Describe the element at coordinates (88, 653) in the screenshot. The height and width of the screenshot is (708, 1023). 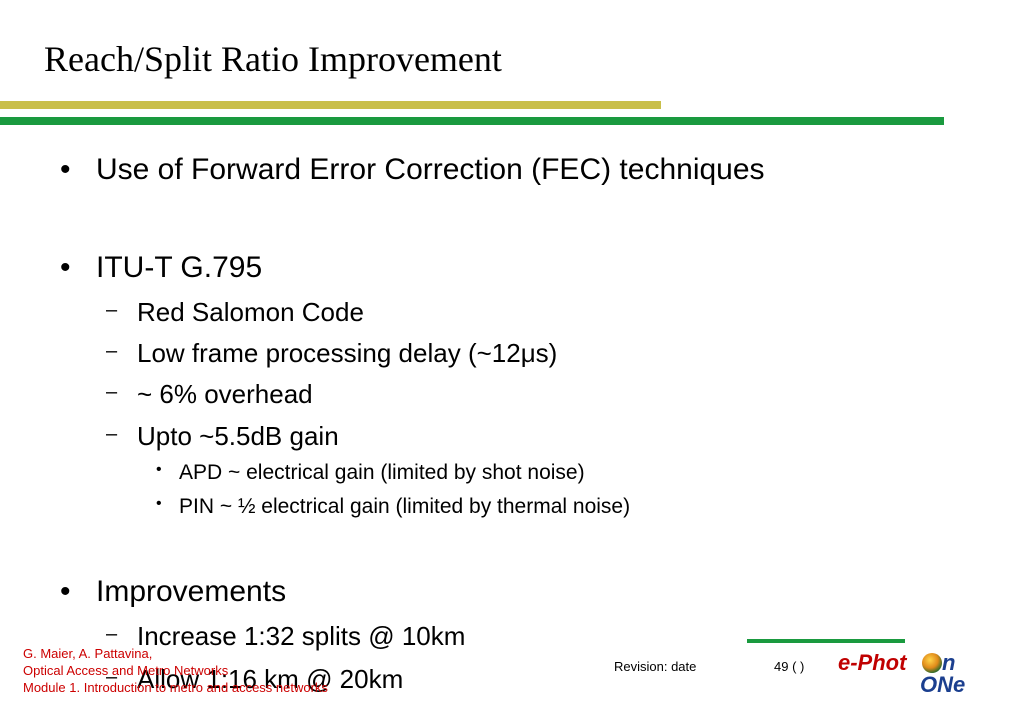
I see `footer-authors: G. Maier, A. Pattavina,` at that location.